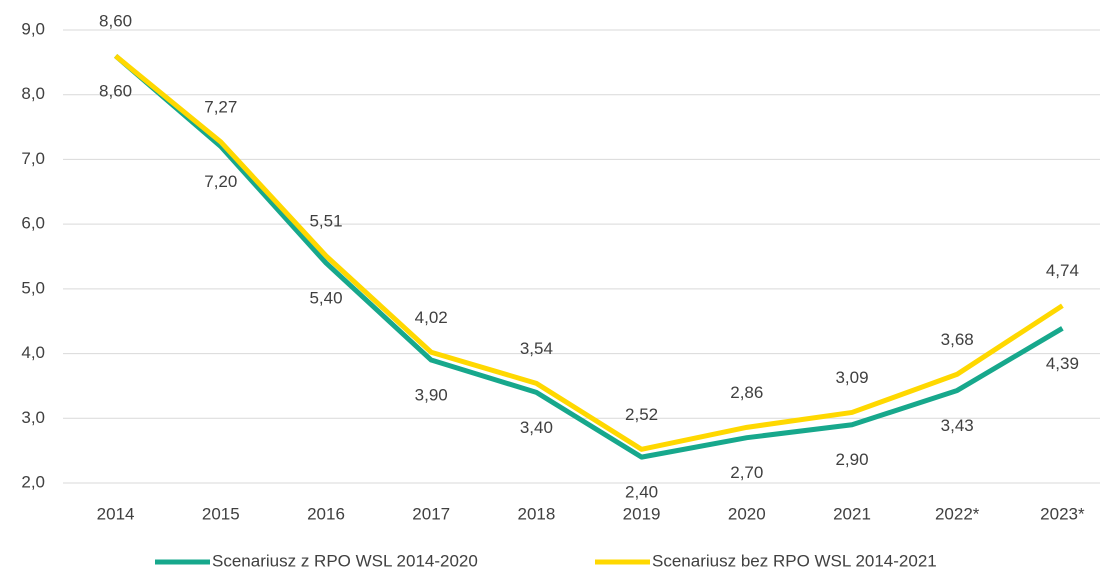  Describe the element at coordinates (957, 513) in the screenshot. I see `x-tick-label: 2022*` at that location.